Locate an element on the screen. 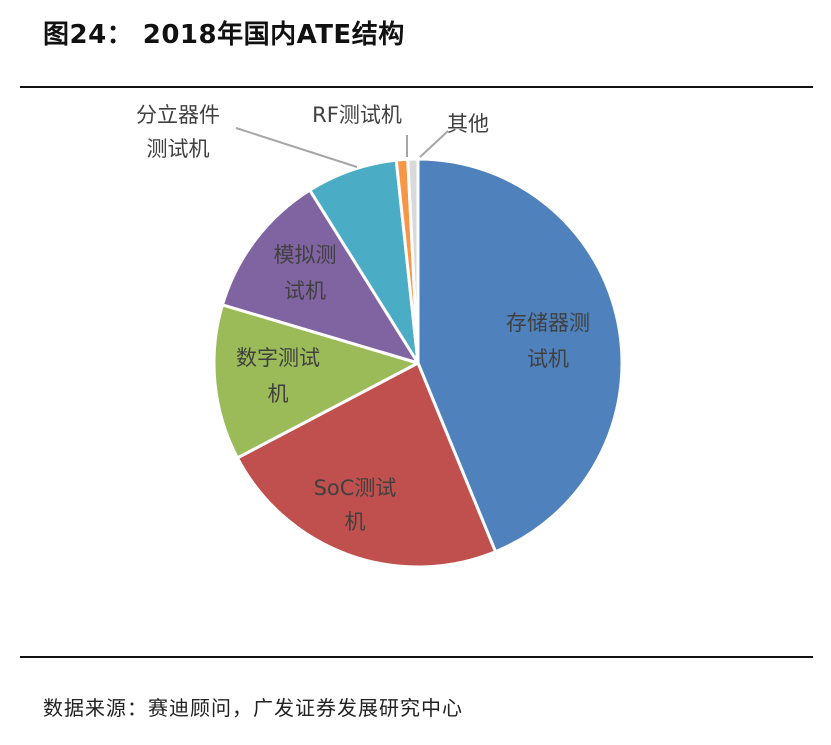 This screenshot has height=745, width=831. slice-label-6: 其他 is located at coordinates (468, 124).